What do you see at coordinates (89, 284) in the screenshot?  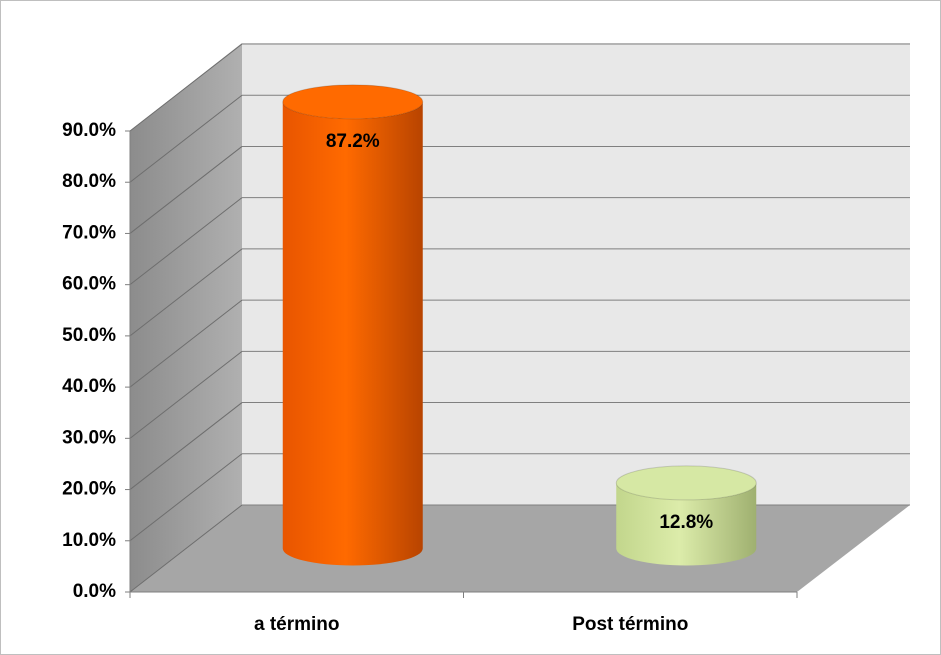 I see `y-tick-label: 60.0%` at bounding box center [89, 284].